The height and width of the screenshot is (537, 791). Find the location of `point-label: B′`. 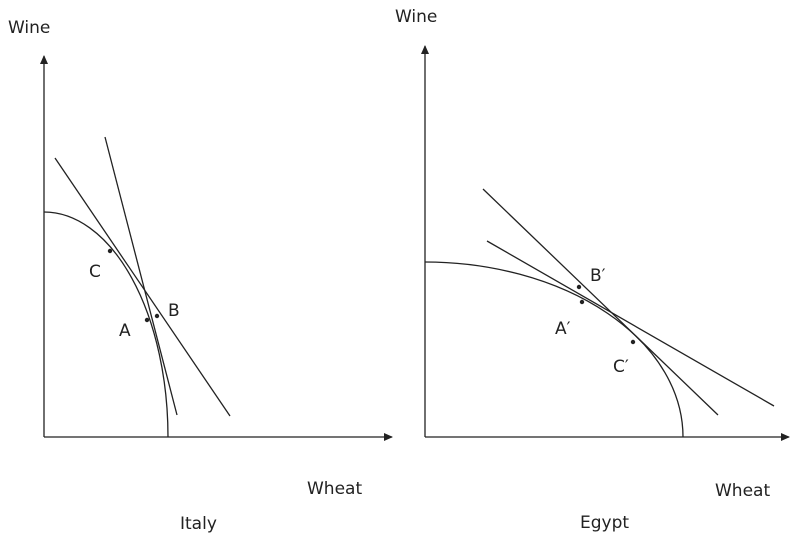

point-label: B′ is located at coordinates (598, 276).